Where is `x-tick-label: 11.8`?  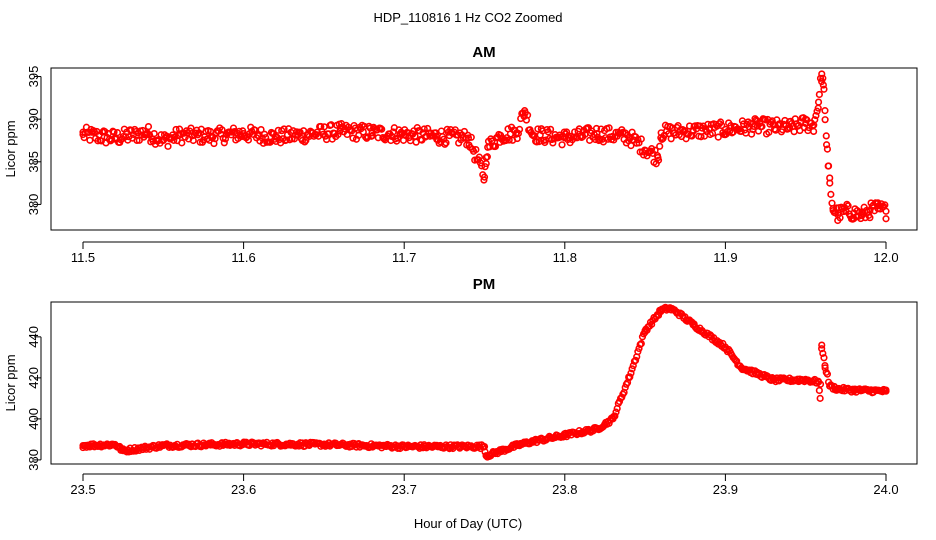 x-tick-label: 11.8 is located at coordinates (565, 257).